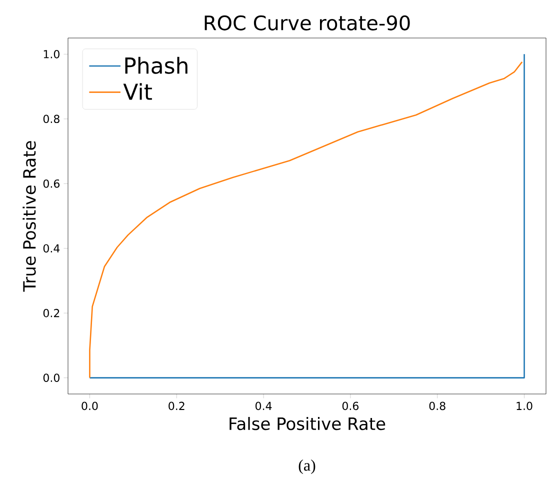  What do you see at coordinates (307, 467) in the screenshot?
I see `text: (a)` at bounding box center [307, 467].